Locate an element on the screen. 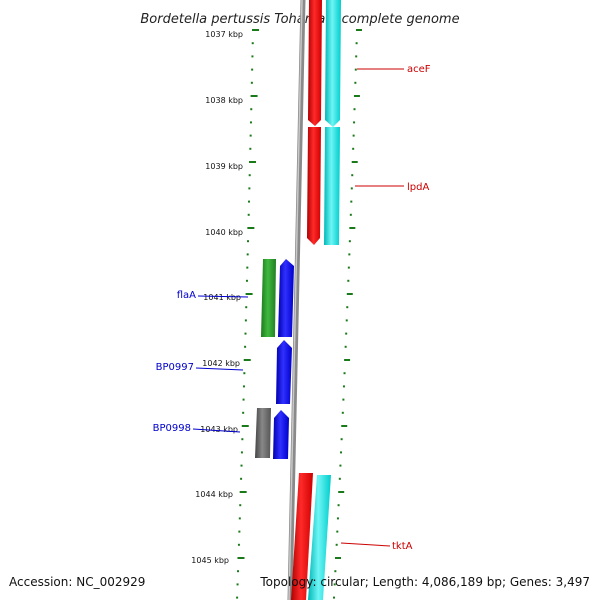 Image resolution: width=600 pixels, height=600 pixels. accession-text: Accession: NC_002929 is located at coordinates (77, 582).